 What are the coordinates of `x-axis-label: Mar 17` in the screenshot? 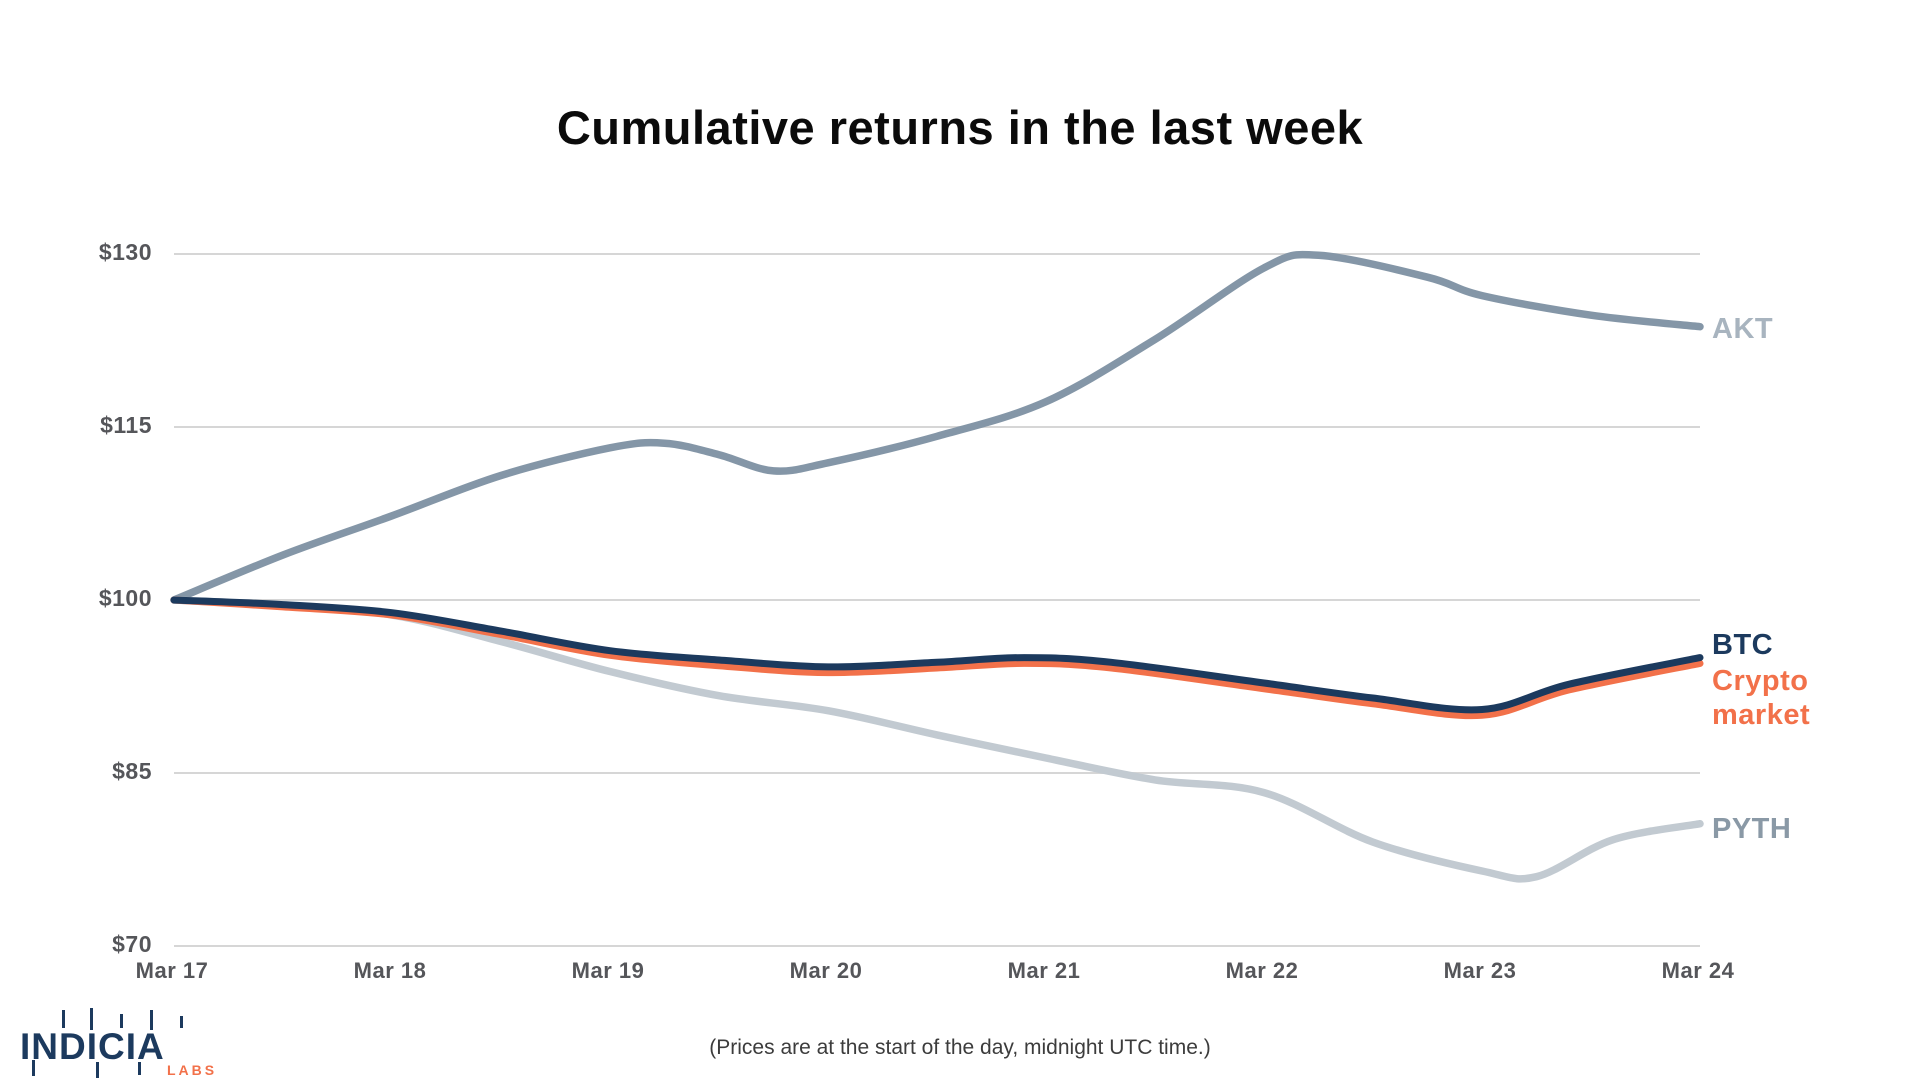 It's located at (172, 970).